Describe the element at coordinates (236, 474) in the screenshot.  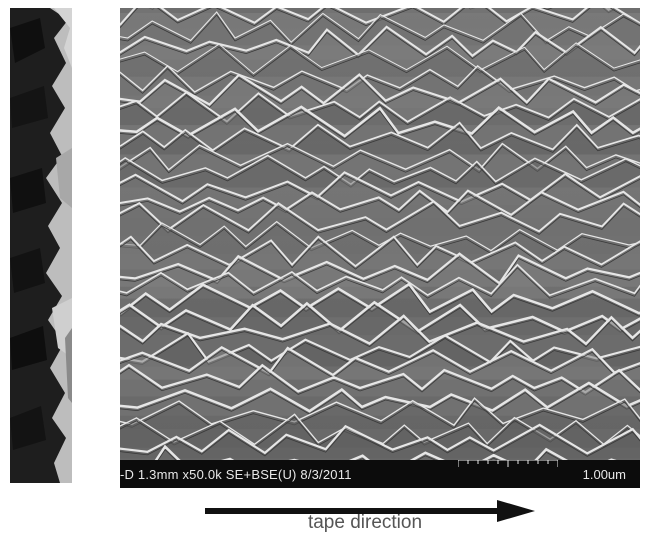
I see `sem-parameters: -D 1.3mm x50.0k SE+BSE(U) 8/3/2011` at that location.